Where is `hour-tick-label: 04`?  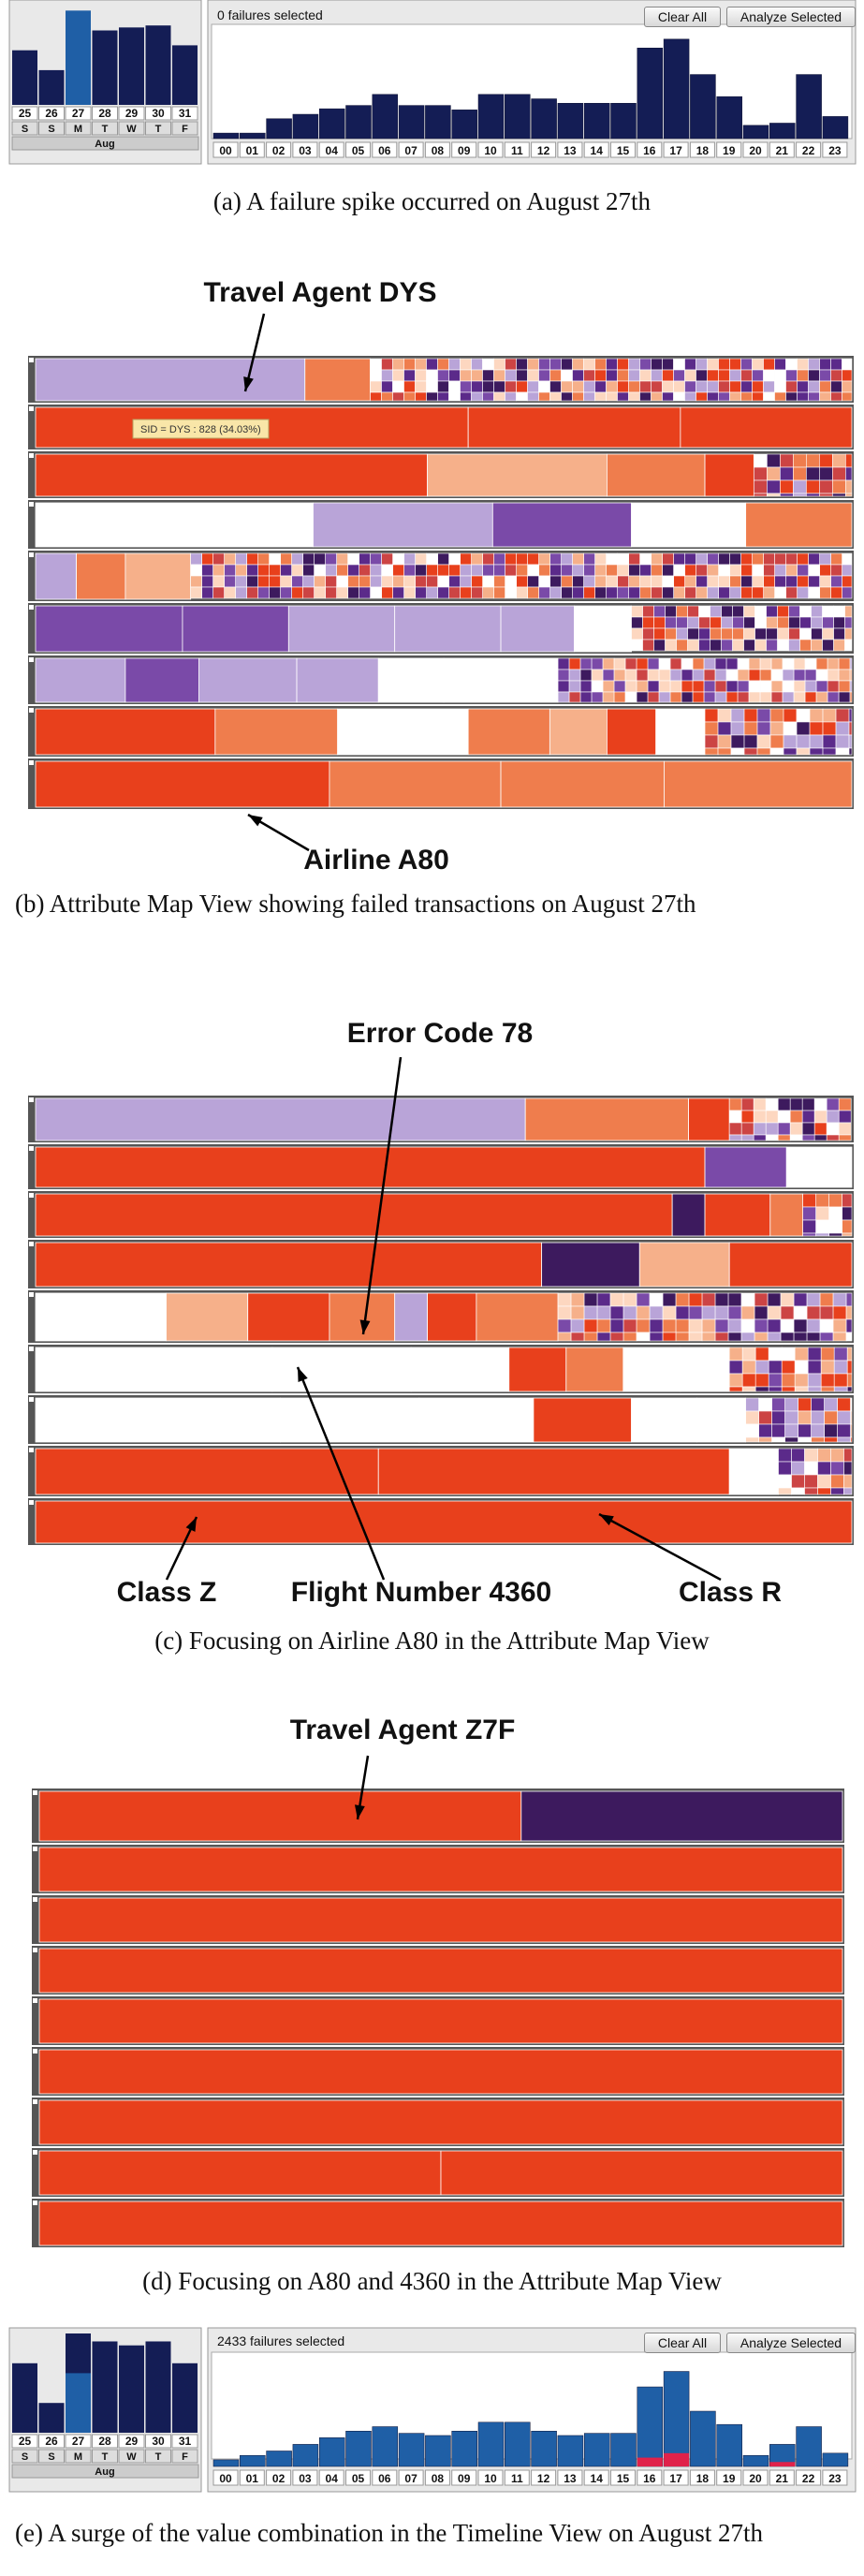
hour-tick-label: 04 is located at coordinates (332, 150).